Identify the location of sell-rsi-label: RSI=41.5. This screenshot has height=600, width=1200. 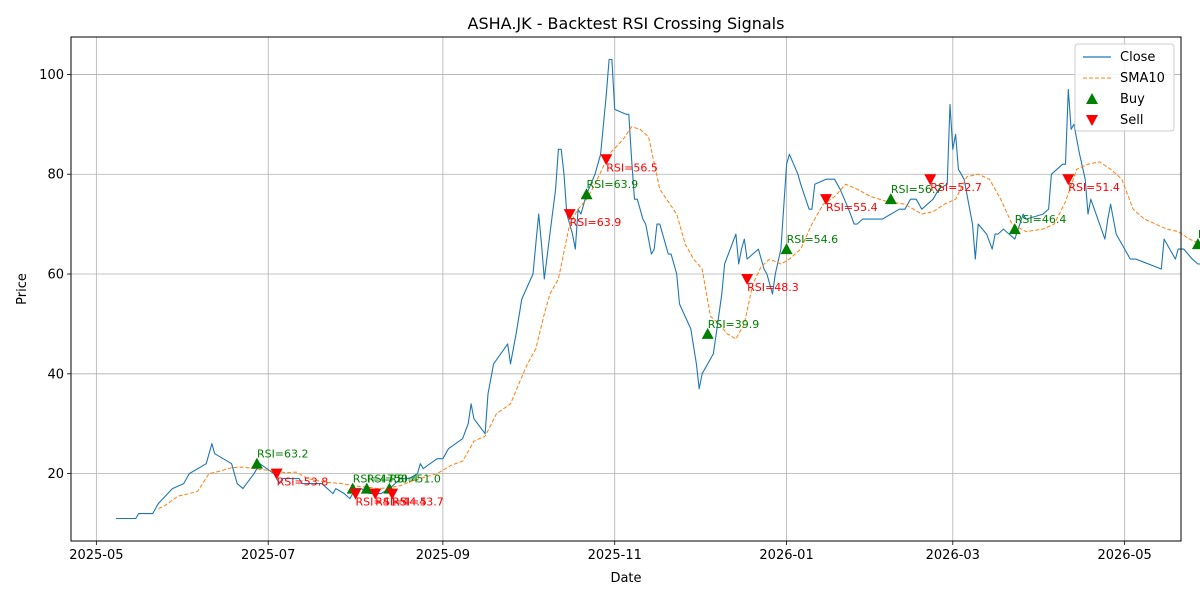
(382, 502).